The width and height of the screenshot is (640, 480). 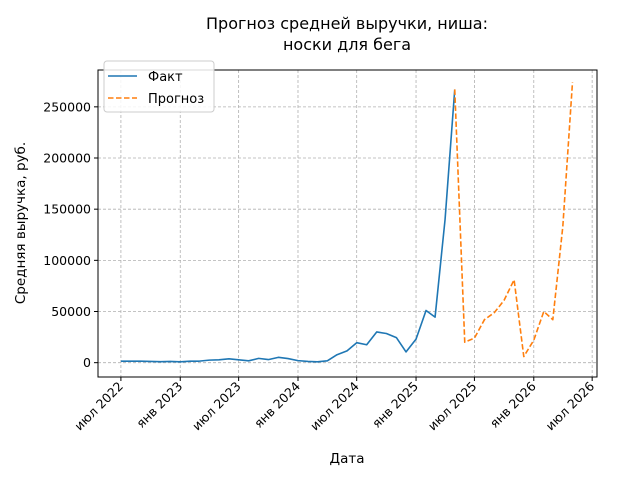 What do you see at coordinates (347, 23) in the screenshot?
I see `chart-title-line-1: Прогноз средней выручки, ниша:` at bounding box center [347, 23].